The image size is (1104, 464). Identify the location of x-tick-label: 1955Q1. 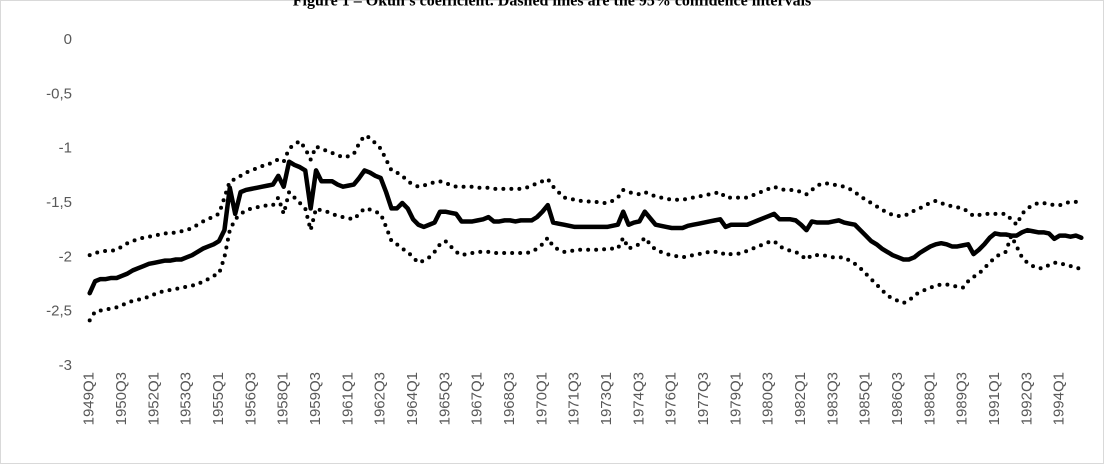
(218, 398).